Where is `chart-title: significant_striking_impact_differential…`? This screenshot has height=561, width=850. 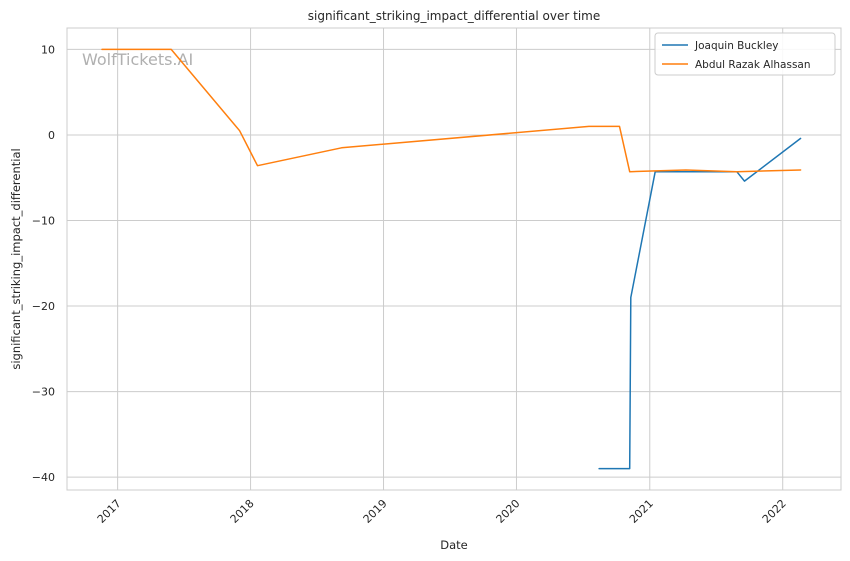 chart-title: significant_striking_impact_differential… is located at coordinates (454, 16).